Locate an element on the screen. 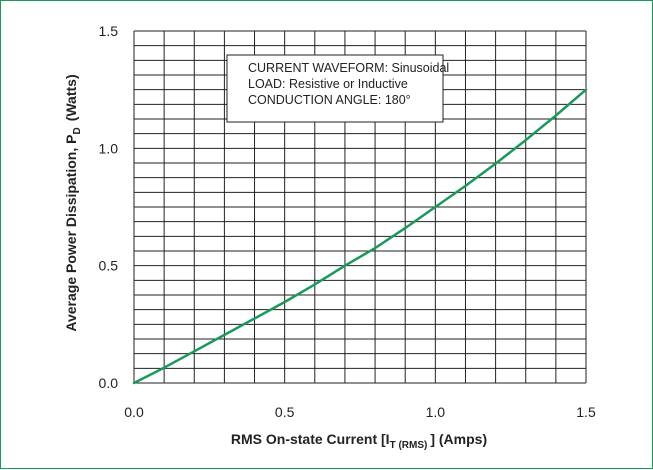  y-axis-title-prefix: Average Power Dissipation, P is located at coordinates (71, 233).